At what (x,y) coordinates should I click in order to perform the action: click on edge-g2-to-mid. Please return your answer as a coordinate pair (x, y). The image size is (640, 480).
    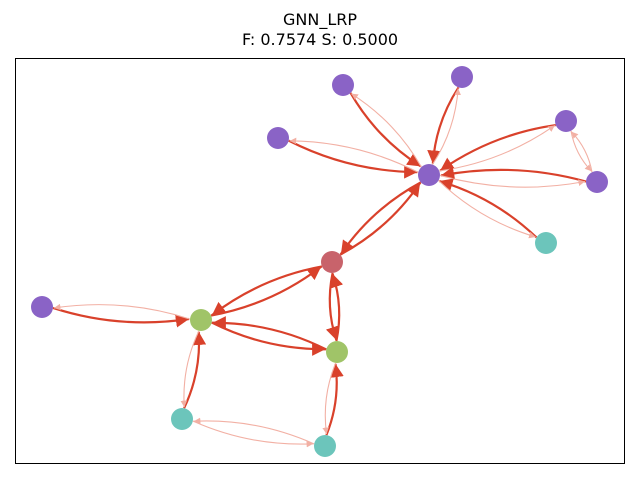
    Looking at the image, I should click on (337, 307).